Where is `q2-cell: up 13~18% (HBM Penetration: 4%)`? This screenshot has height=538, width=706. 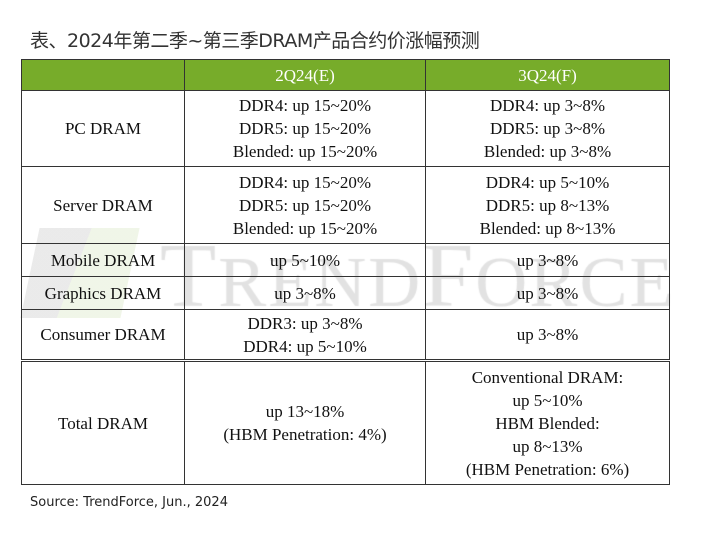 q2-cell: up 13~18% (HBM Penetration: 4%) is located at coordinates (305, 422).